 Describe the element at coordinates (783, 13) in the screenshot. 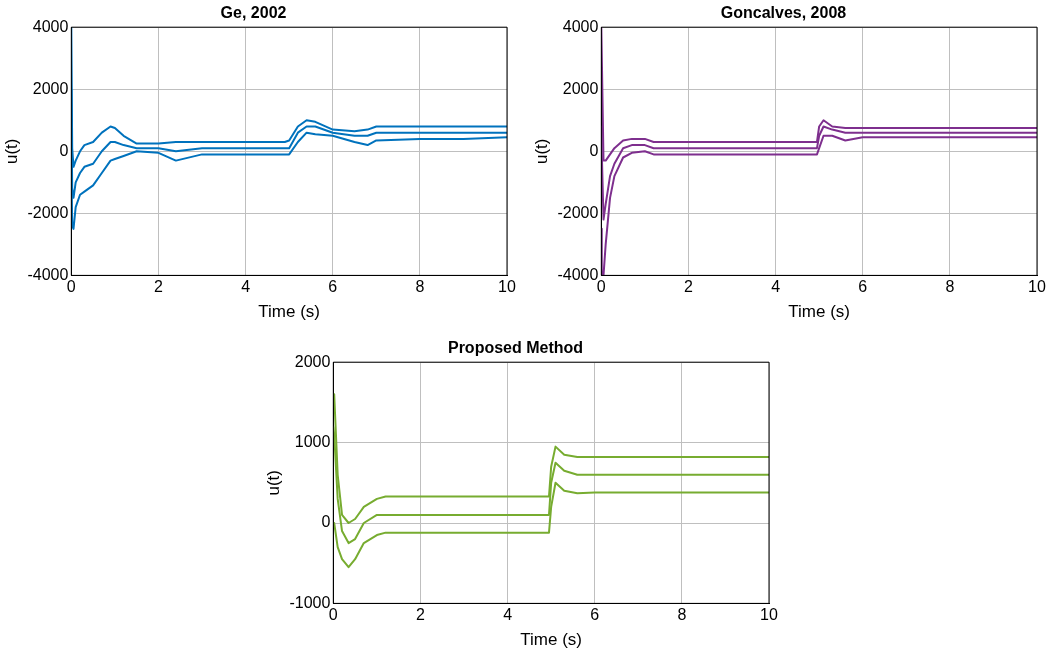

I see `chart-title: Goncalves, 2008` at that location.